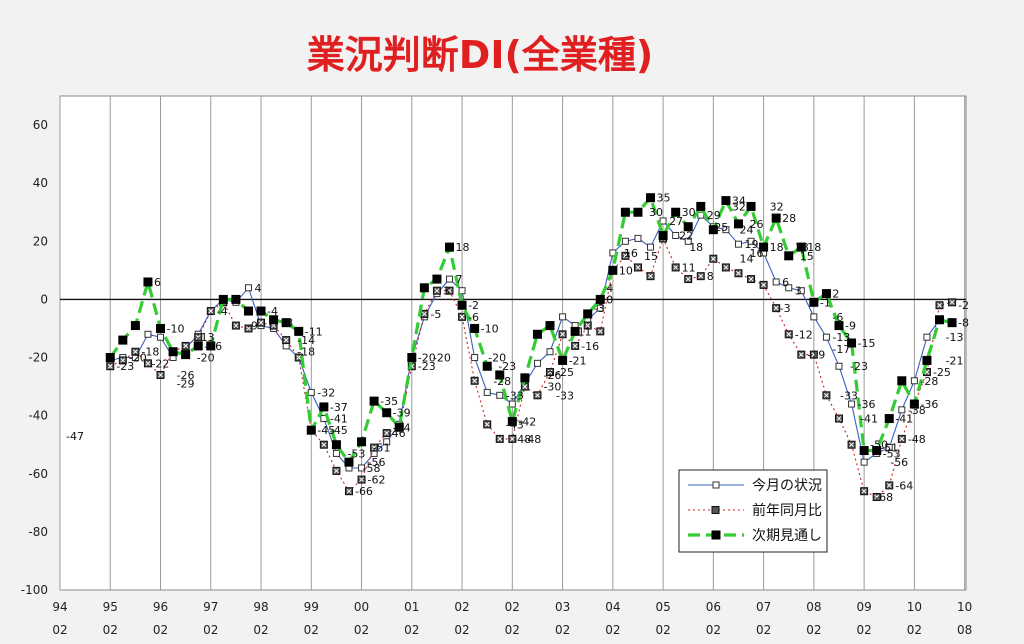 This screenshot has height=644, width=1024. What do you see at coordinates (306, 340) in the screenshot?
I see `data-label: -14` at bounding box center [306, 340].